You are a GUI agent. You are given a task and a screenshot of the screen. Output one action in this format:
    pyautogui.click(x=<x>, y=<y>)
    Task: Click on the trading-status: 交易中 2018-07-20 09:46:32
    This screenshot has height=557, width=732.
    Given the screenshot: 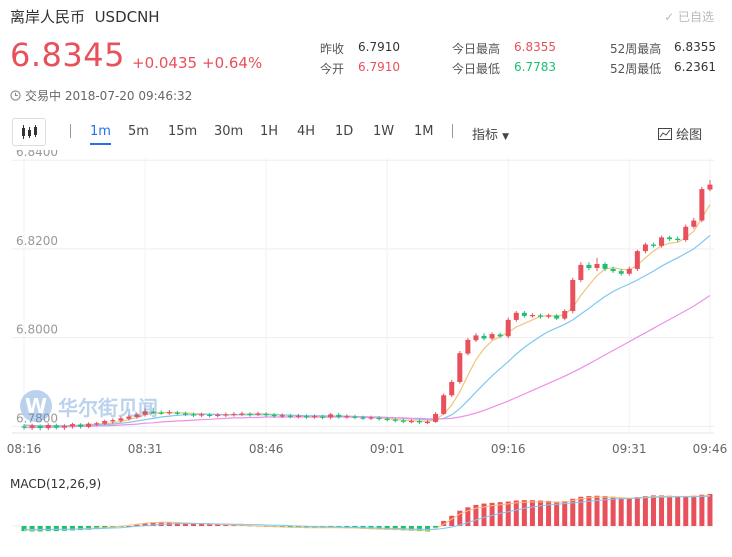 What is the action you would take?
    pyautogui.click(x=101, y=95)
    